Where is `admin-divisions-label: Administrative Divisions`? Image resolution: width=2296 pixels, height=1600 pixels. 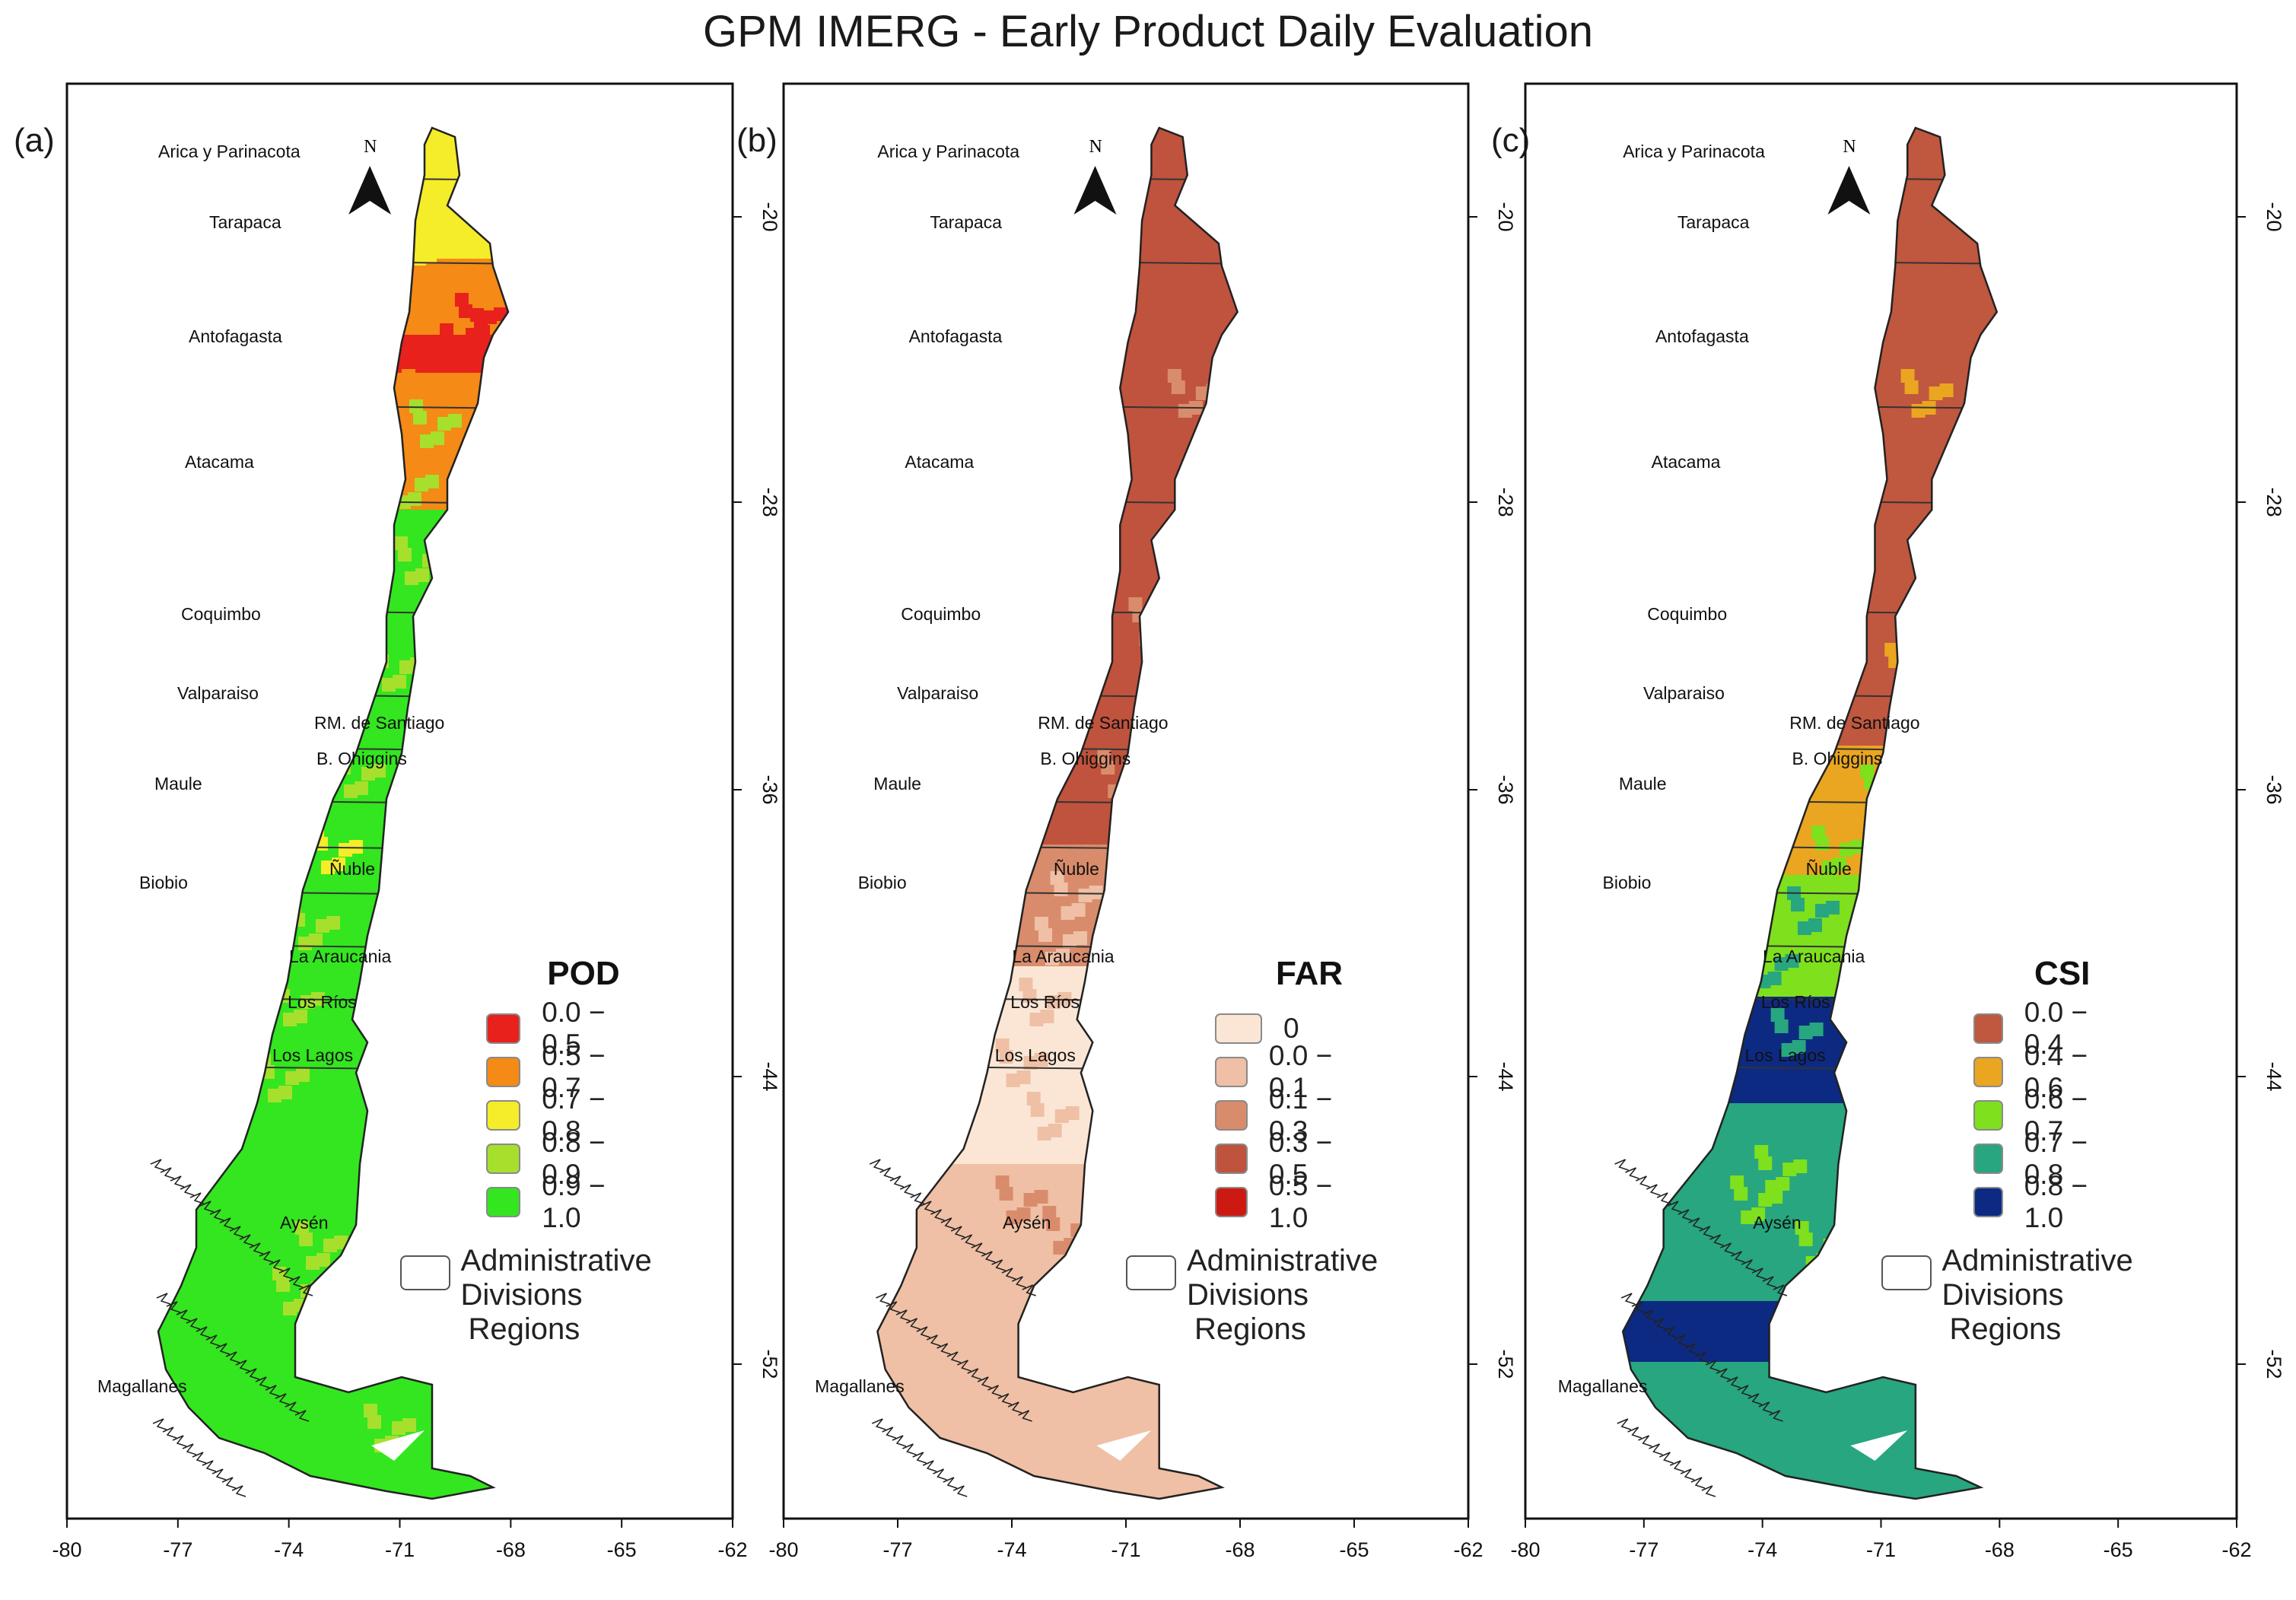
admin-divisions-label: Administrative Divisions is located at coordinates (556, 1278).